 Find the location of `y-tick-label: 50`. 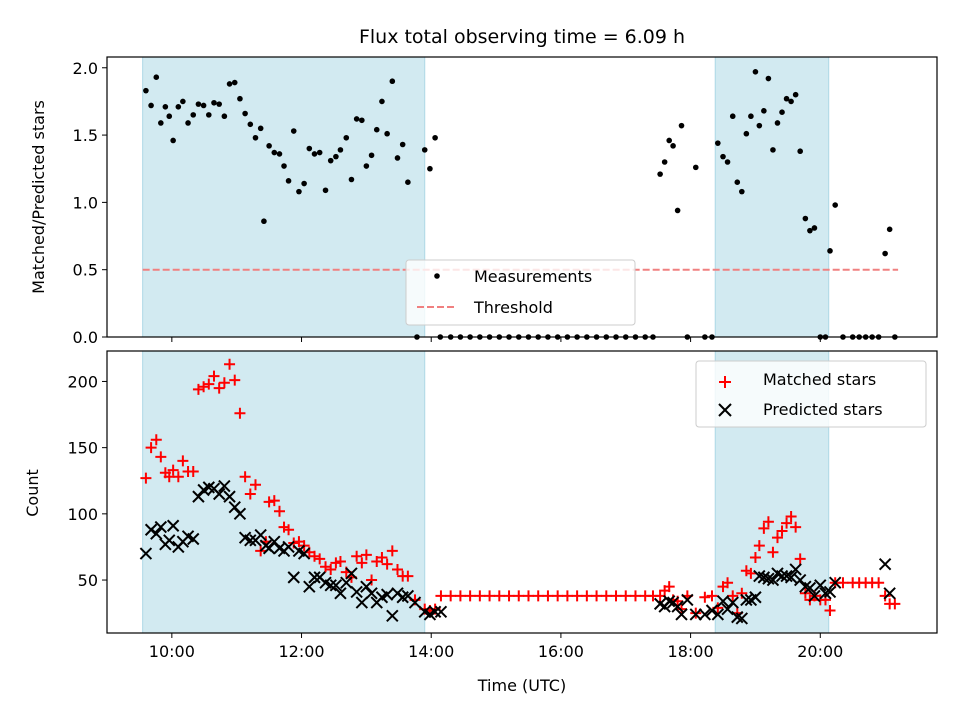

y-tick-label: 50 is located at coordinates (88, 580).